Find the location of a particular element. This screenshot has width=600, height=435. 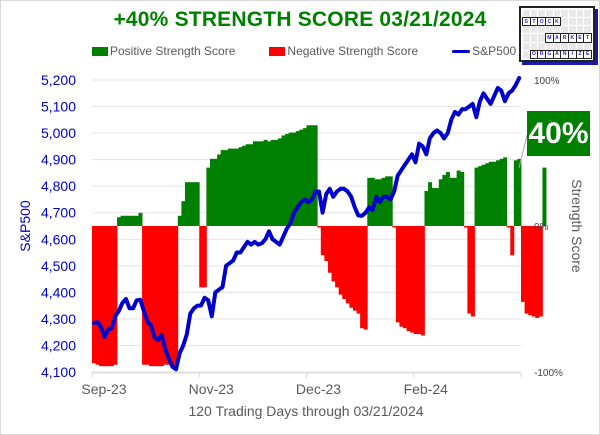

logo-cell: A is located at coordinates (557, 54).